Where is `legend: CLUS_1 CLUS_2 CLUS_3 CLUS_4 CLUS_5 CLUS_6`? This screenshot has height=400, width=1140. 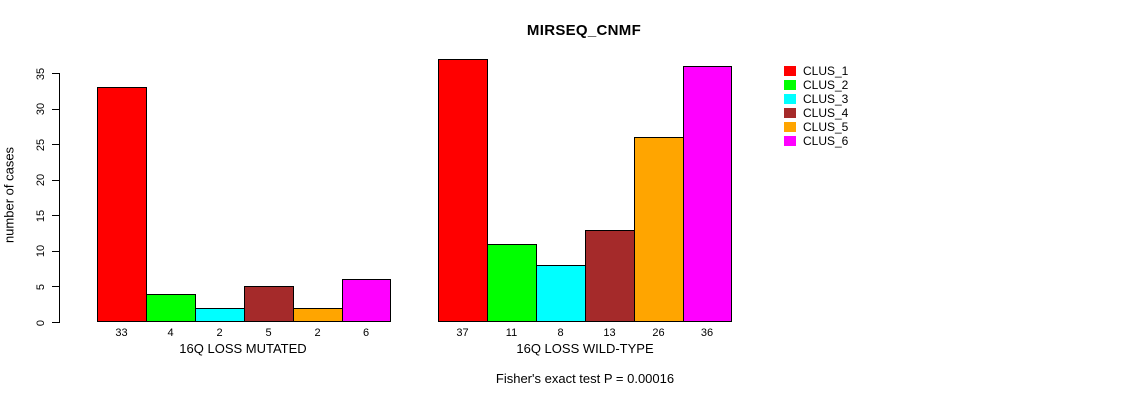
legend: CLUS_1 CLUS_2 CLUS_3 CLUS_4 CLUS_5 CLUS_6 is located at coordinates (816, 106).